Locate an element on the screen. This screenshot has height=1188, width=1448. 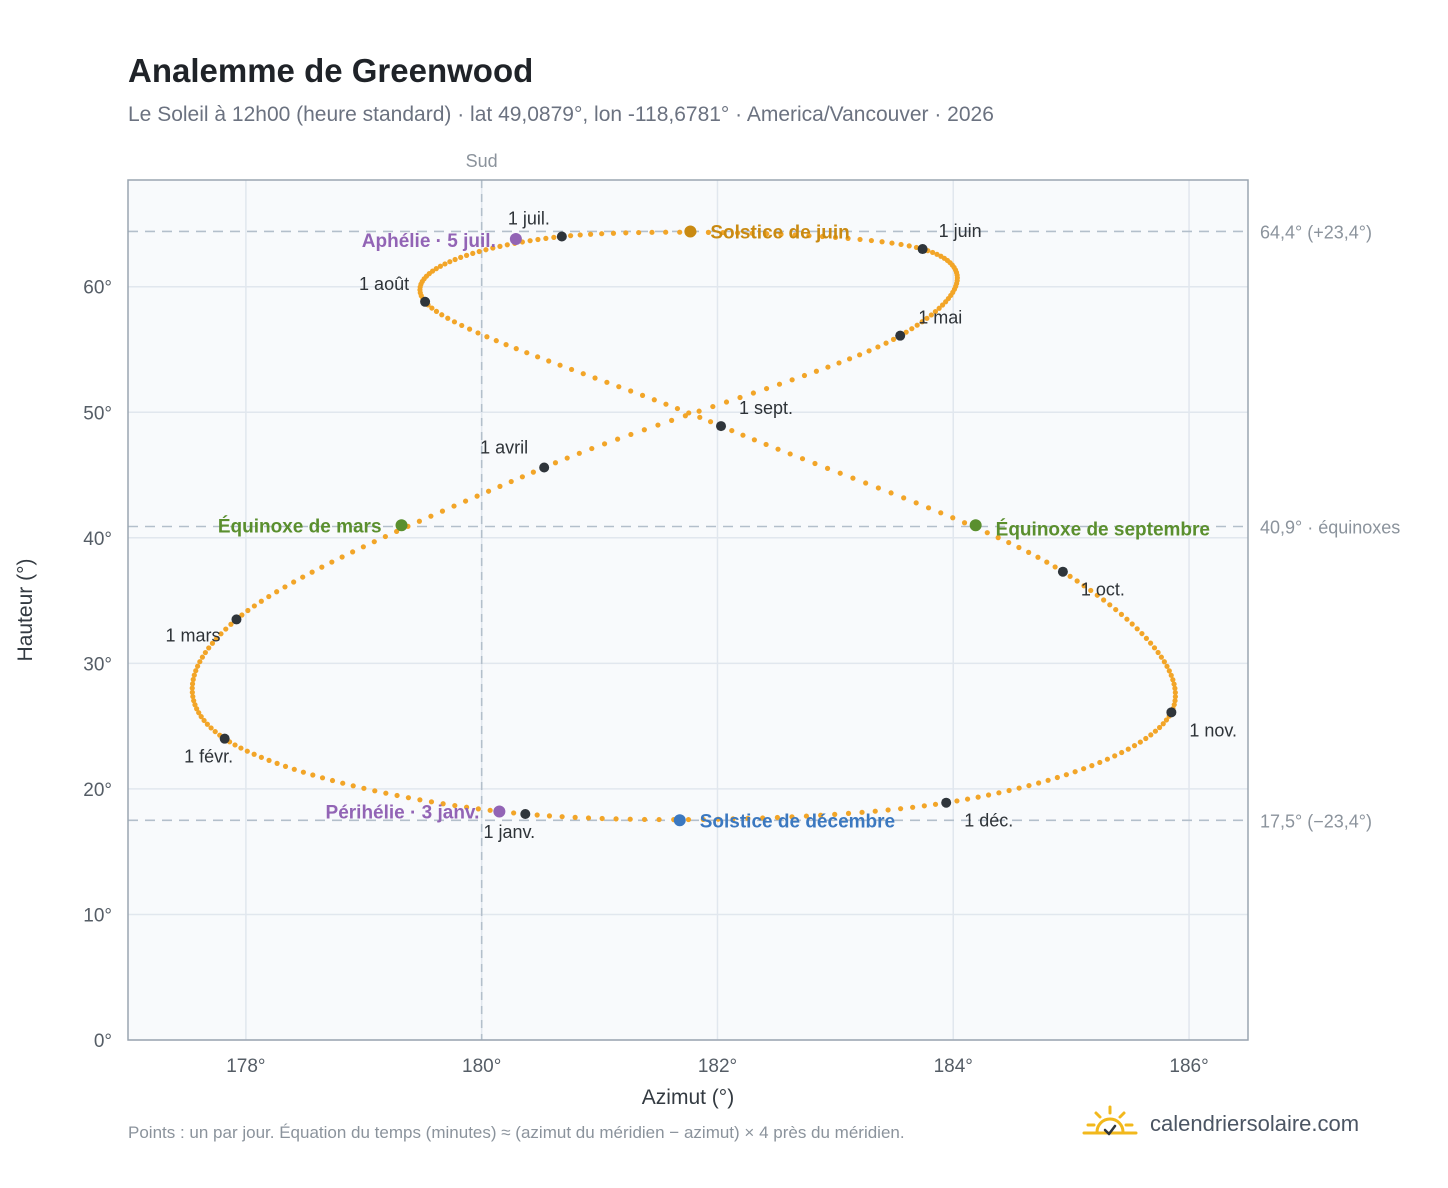
x-axis-title: Azimut (°) is located at coordinates (688, 1097).